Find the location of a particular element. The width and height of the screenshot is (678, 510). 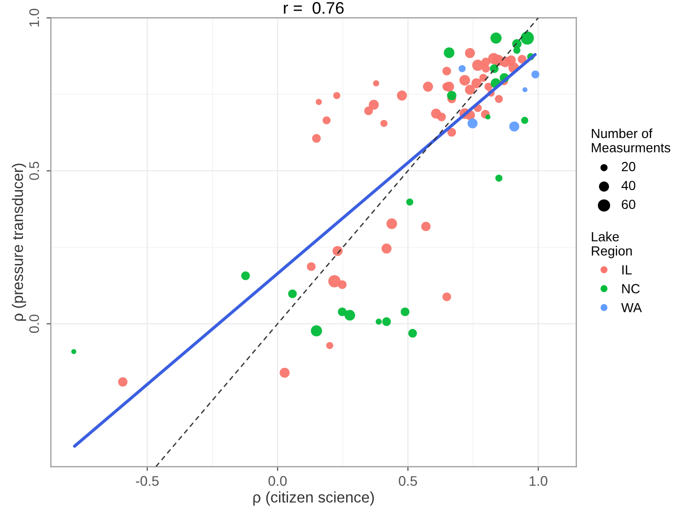

x-tick-label: -0.5 is located at coordinates (147, 481).